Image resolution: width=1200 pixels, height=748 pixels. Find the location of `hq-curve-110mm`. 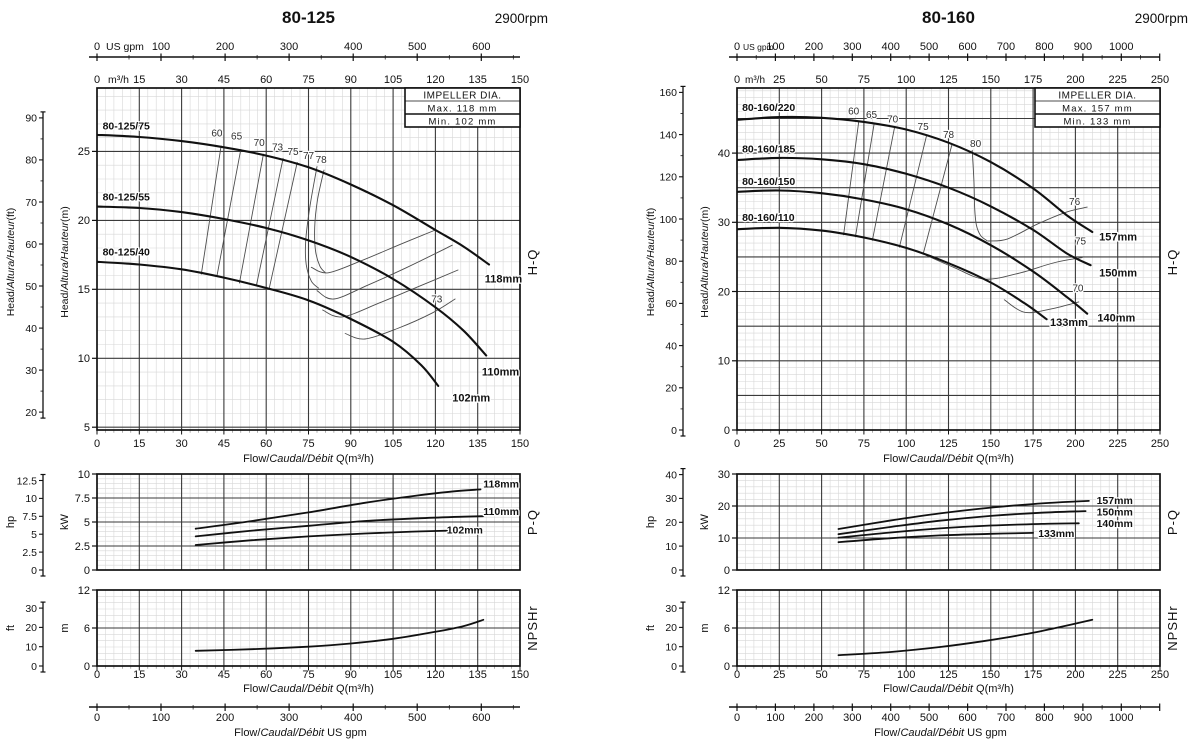

hq-curve-110mm is located at coordinates (292, 281).